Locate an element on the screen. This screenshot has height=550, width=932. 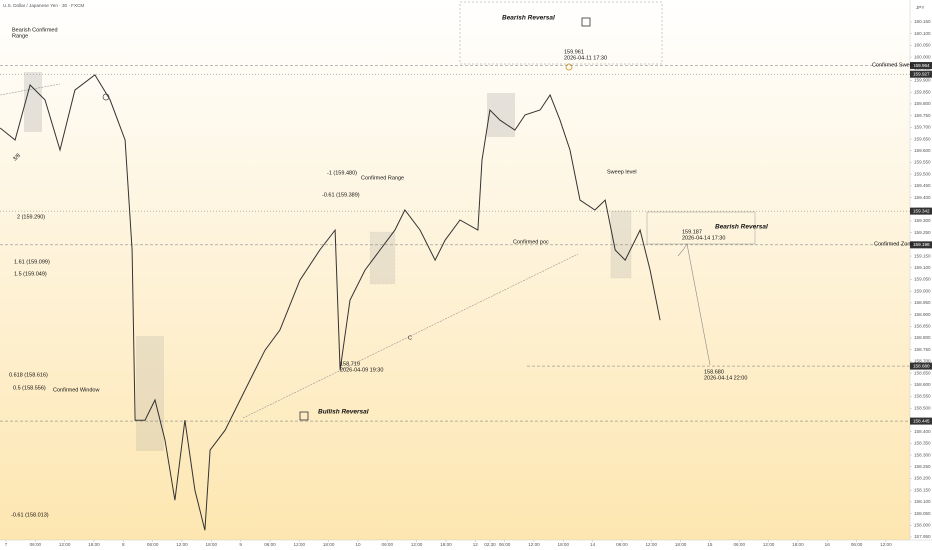
x-tick-label: 9 is located at coordinates (240, 544).